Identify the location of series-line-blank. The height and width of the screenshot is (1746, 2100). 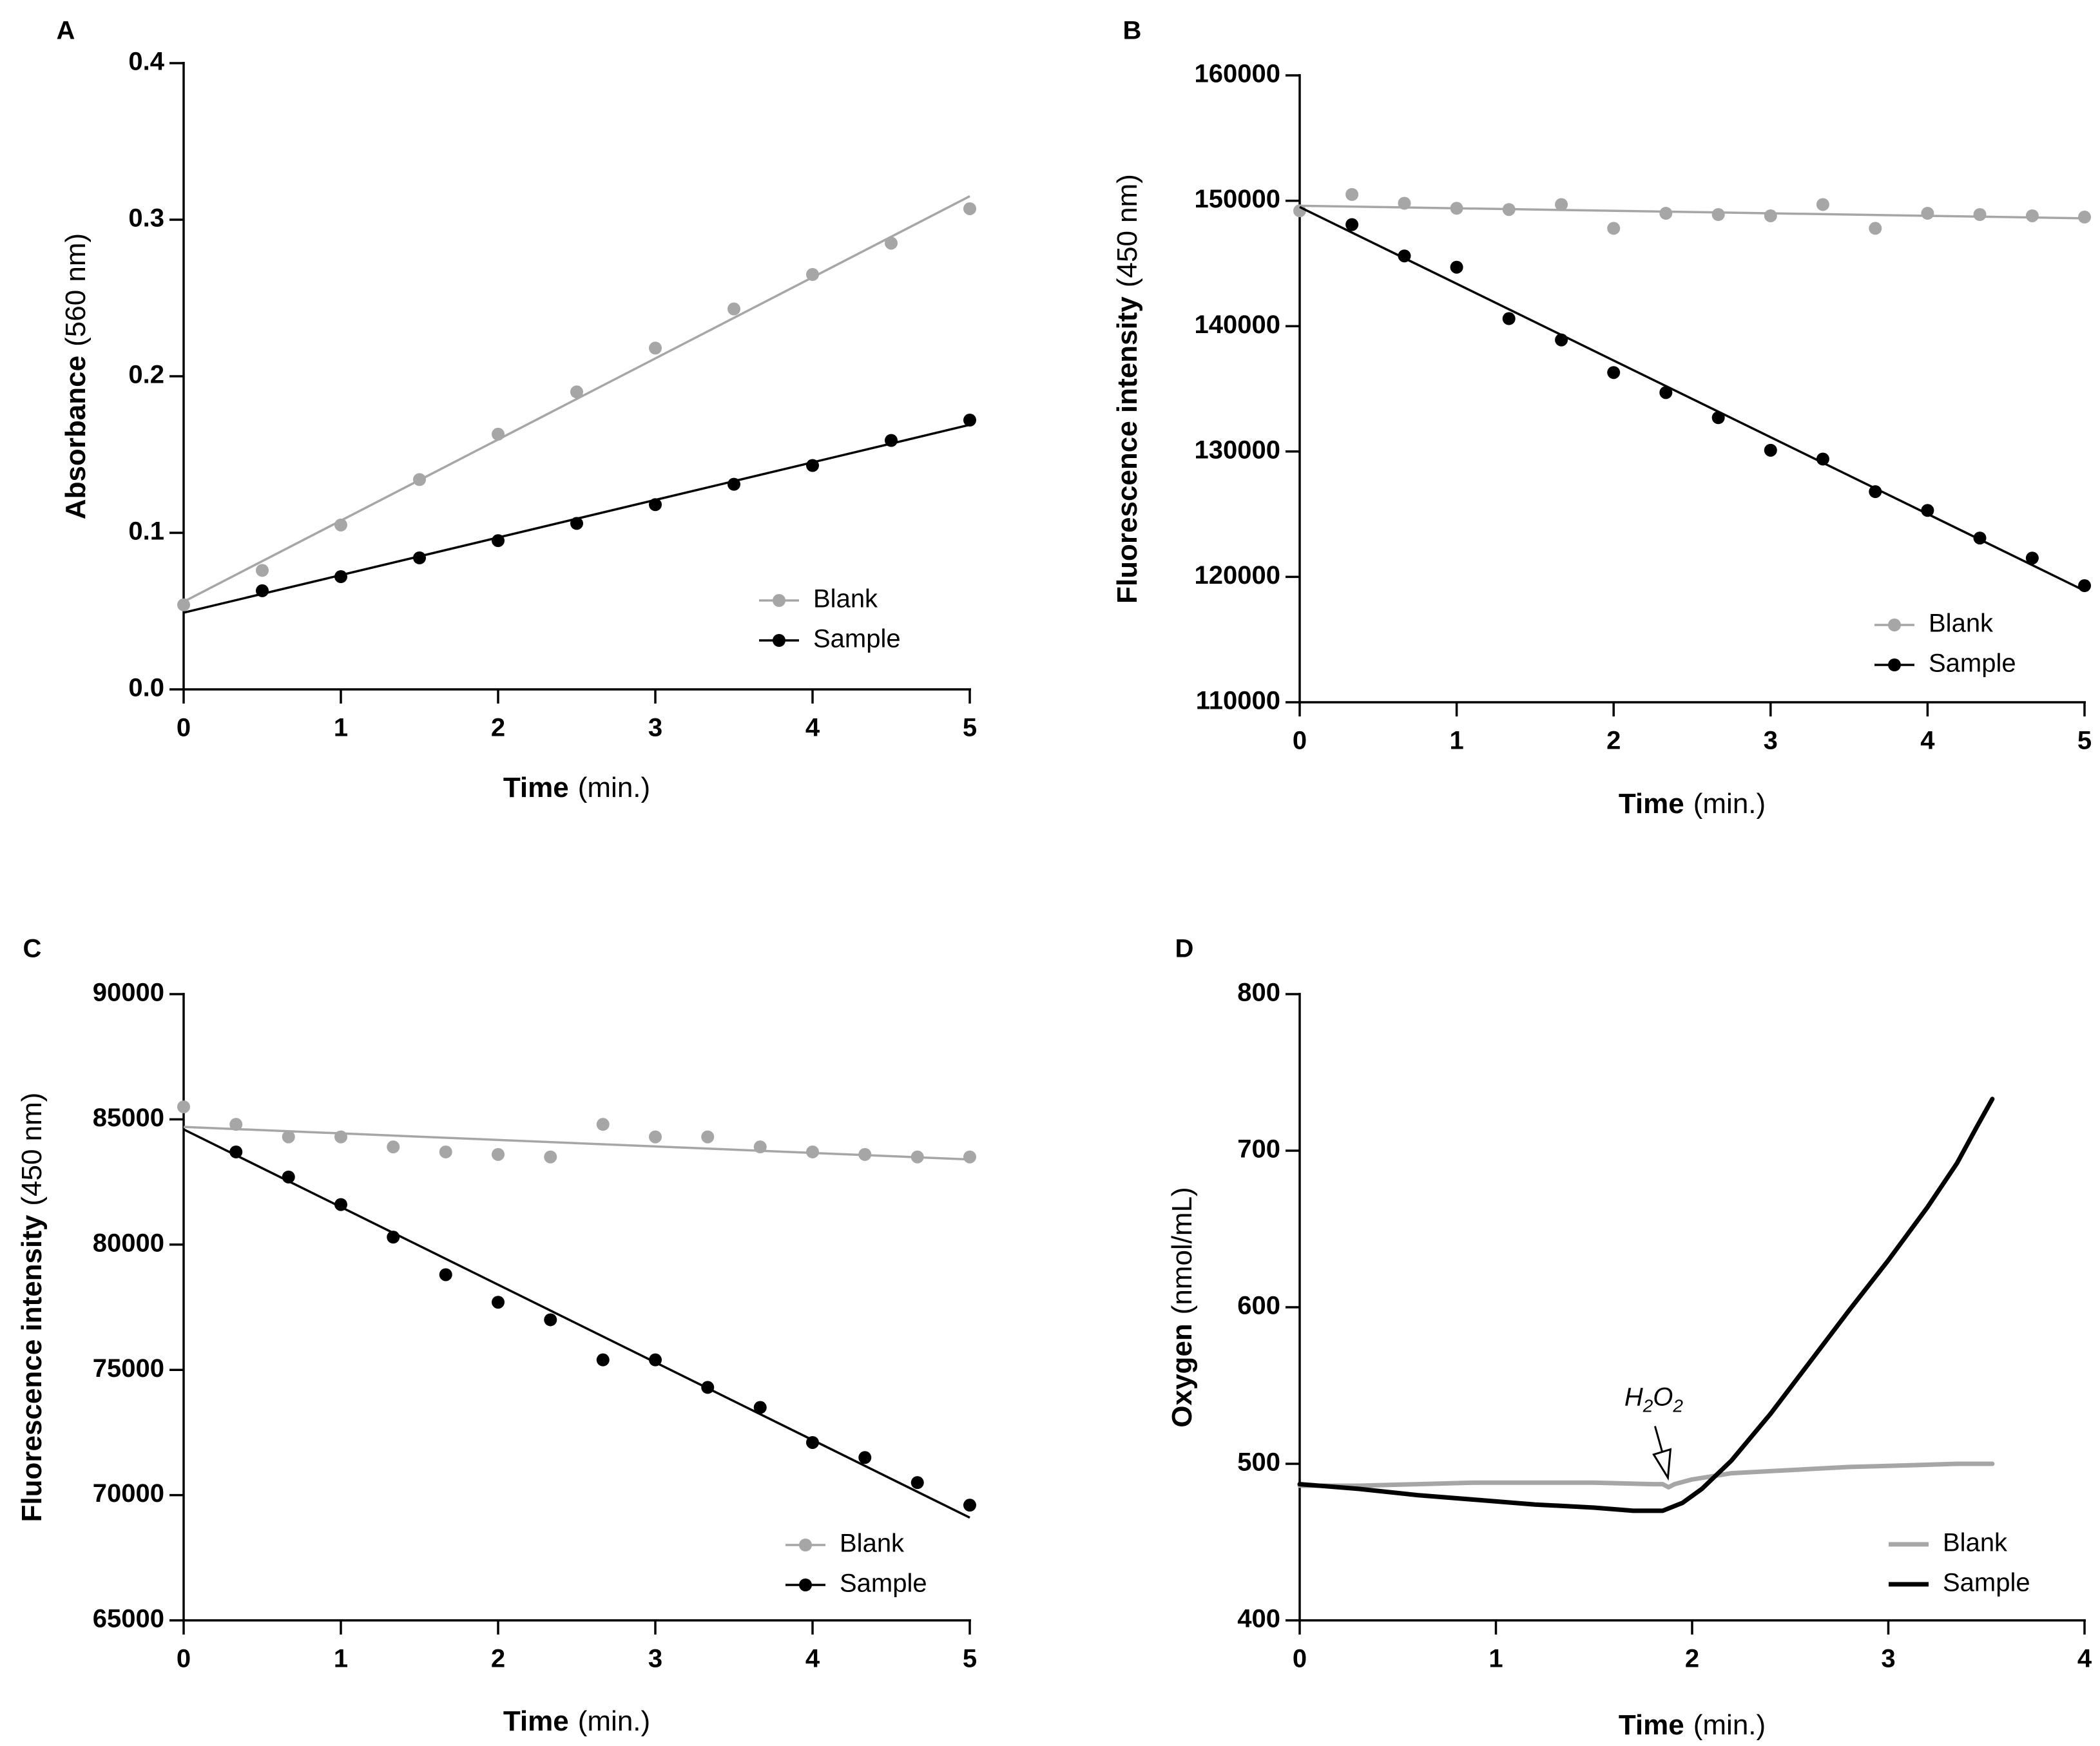
(1646, 1475).